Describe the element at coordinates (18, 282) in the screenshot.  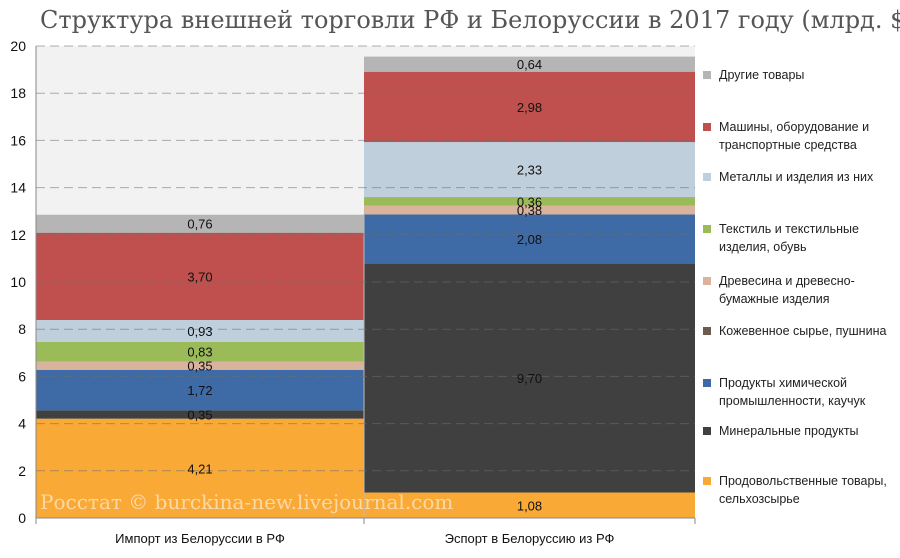
I see `y-tick-label-5: 10` at that location.